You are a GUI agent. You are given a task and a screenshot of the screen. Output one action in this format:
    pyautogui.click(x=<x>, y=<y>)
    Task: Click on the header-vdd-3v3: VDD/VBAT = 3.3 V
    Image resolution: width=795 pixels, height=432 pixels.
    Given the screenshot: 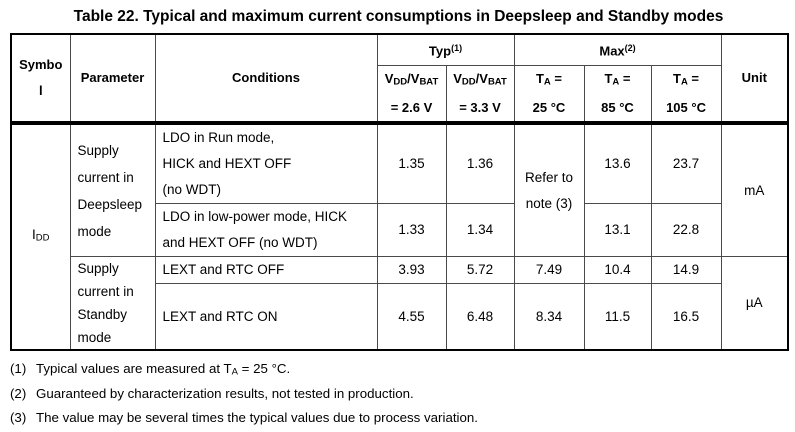 What is the action you would take?
    pyautogui.click(x=480, y=94)
    